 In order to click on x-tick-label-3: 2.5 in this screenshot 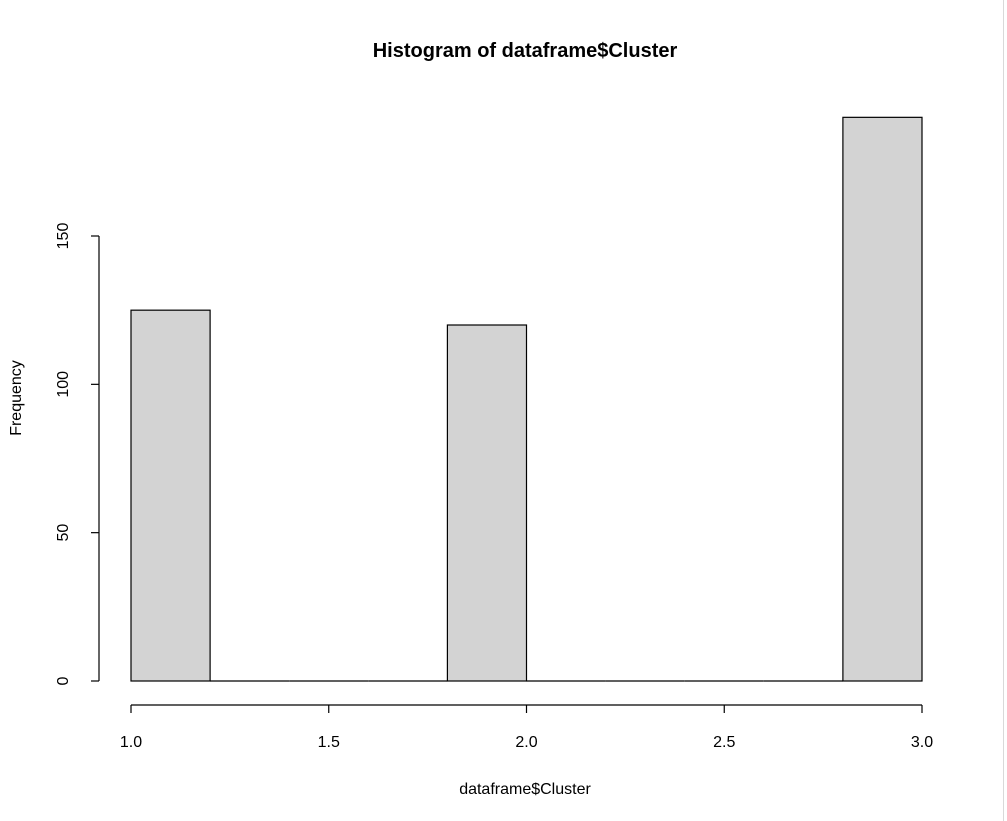, I will do `click(724, 742)`.